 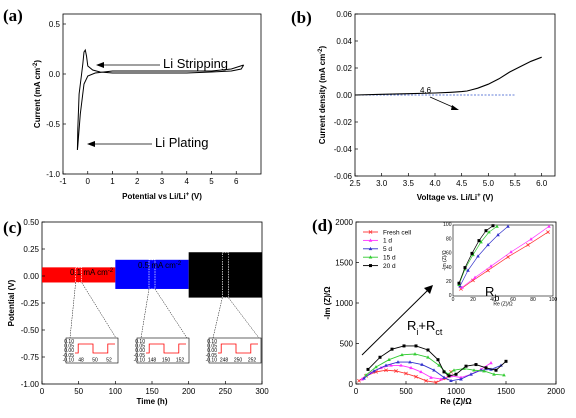 I want to click on panel-a-ytick-label: -0.5, so click(x=53, y=124).